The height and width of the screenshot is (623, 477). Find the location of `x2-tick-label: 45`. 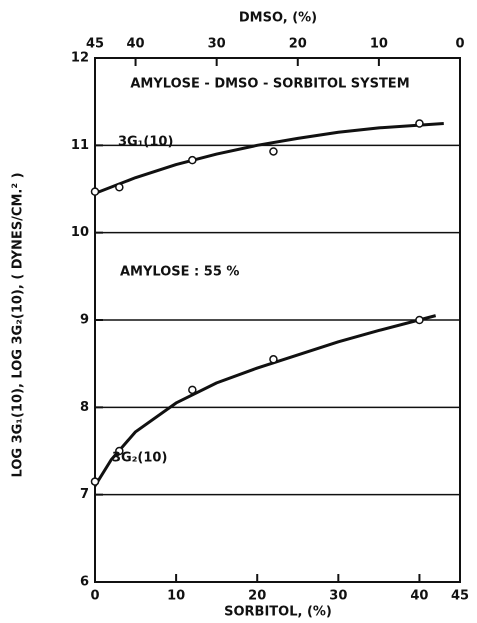

x2-tick-label: 45 is located at coordinates (95, 44).